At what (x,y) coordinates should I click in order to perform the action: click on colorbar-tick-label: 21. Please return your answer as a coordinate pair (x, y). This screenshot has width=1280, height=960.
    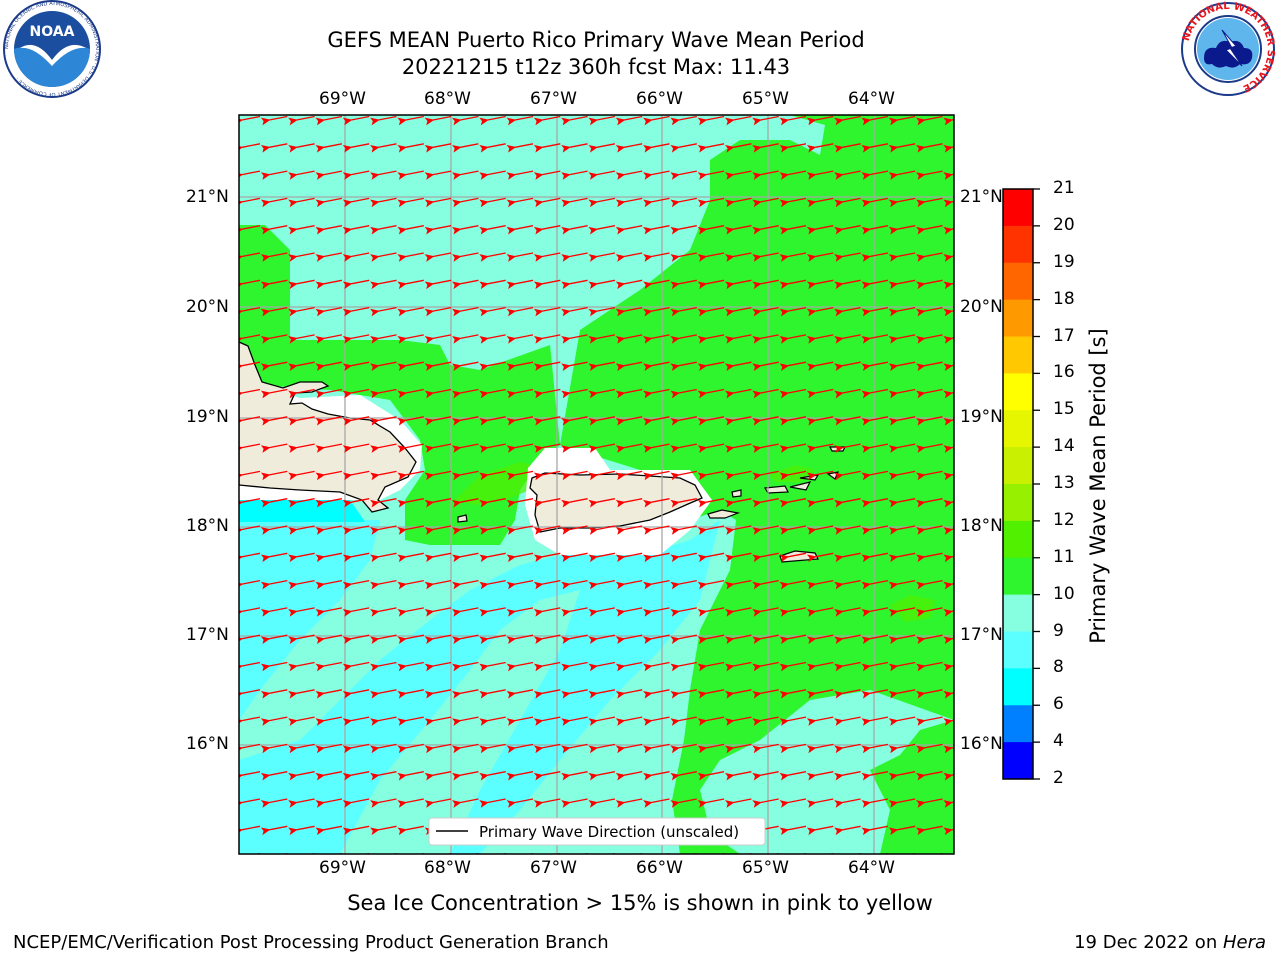
    Looking at the image, I should click on (1064, 188).